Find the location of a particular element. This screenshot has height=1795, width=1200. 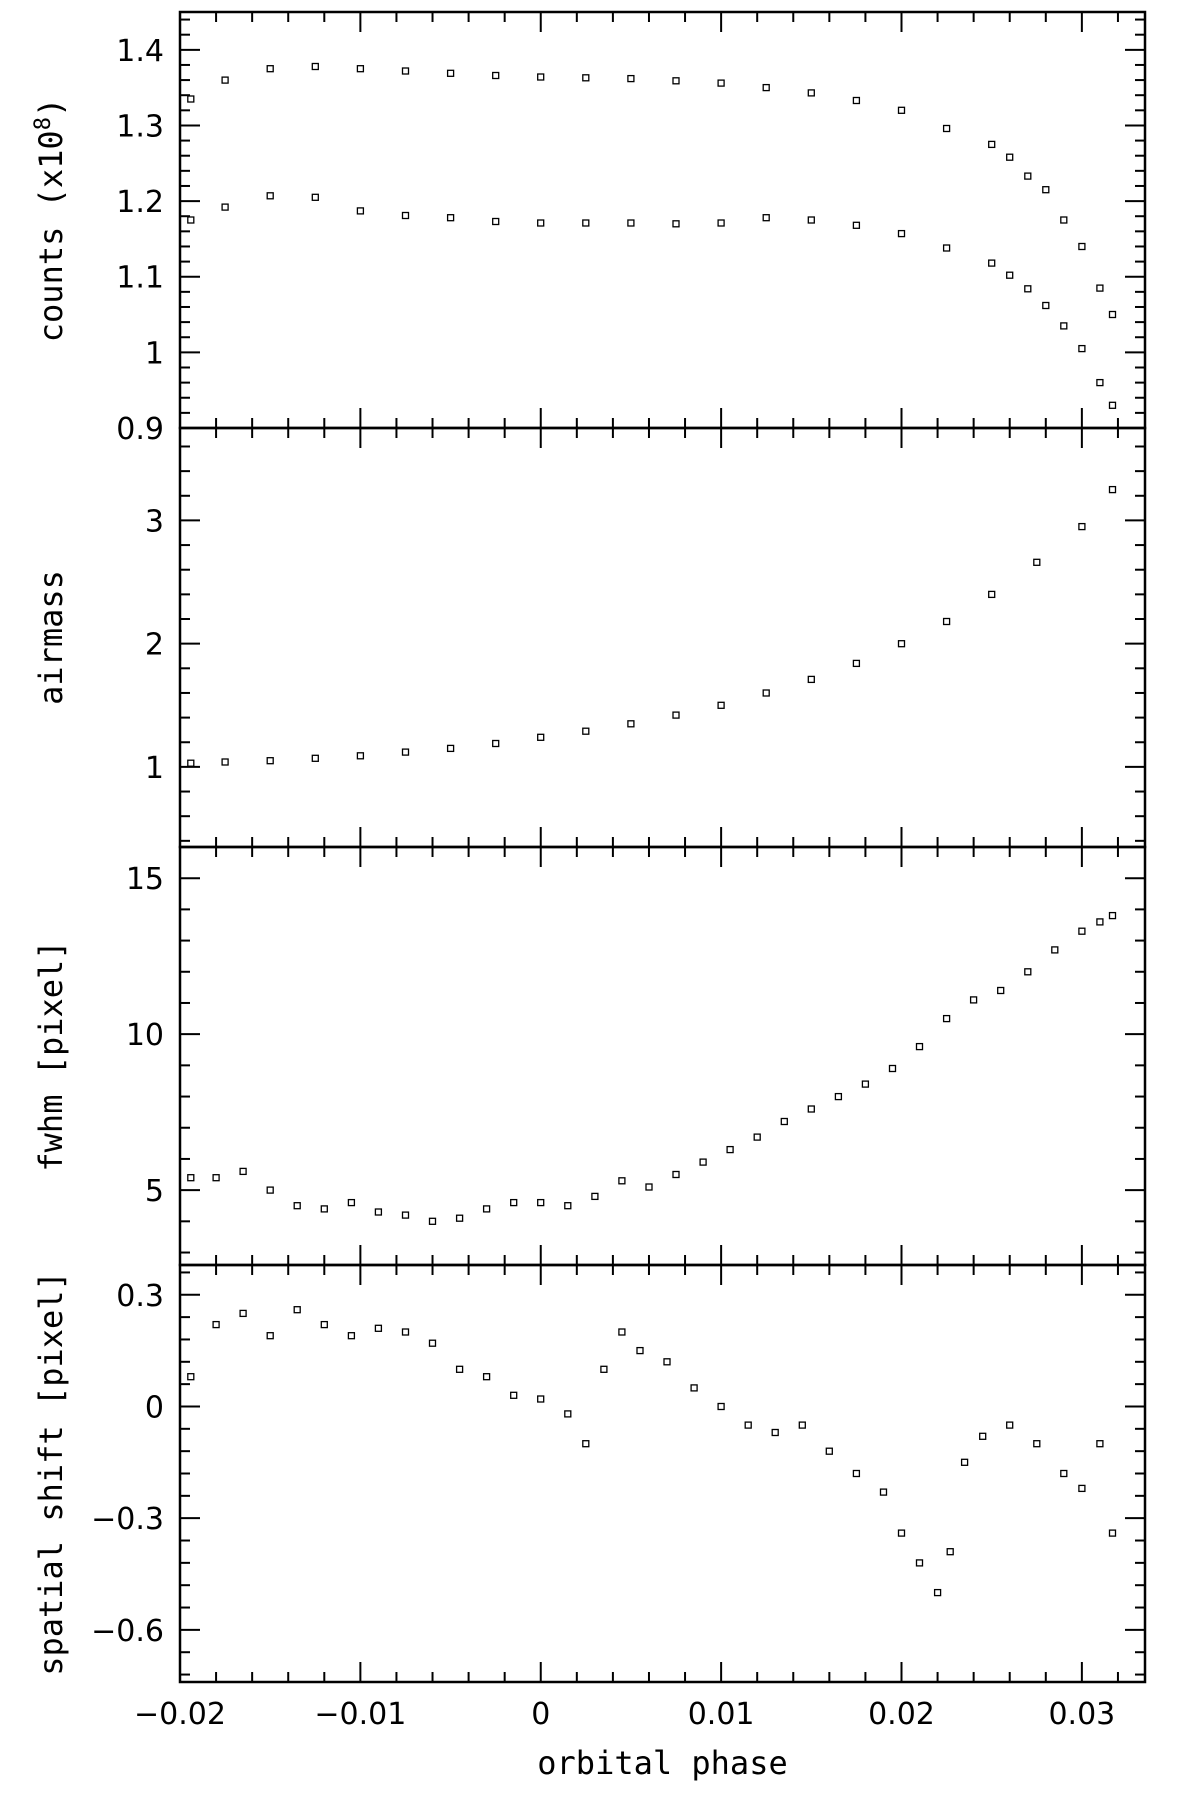

y-tick-label: 2 is located at coordinates (154, 645).